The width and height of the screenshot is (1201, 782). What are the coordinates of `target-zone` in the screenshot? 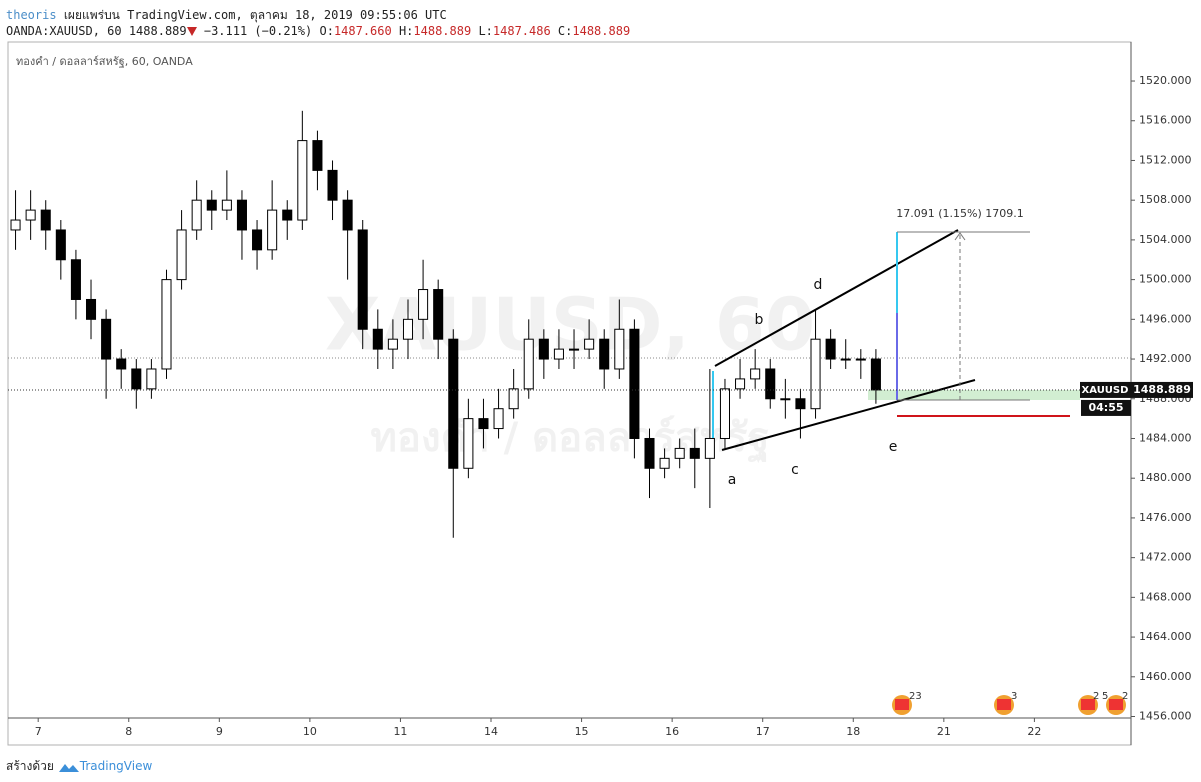 It's located at (974, 395).